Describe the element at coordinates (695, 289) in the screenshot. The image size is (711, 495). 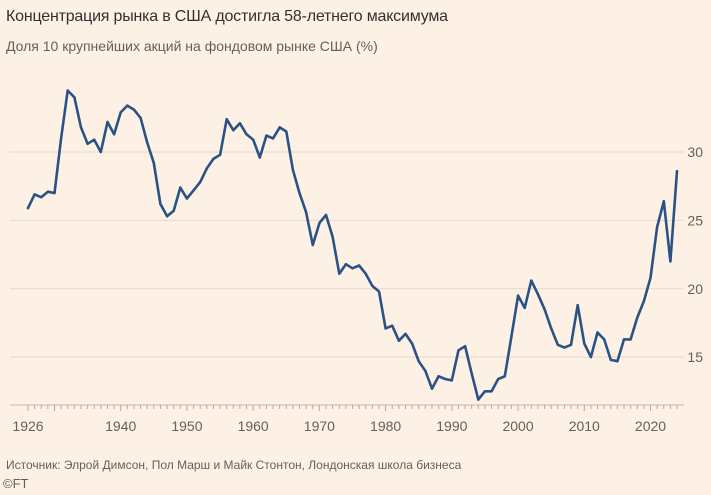
I see `y-tick-label: 20` at that location.